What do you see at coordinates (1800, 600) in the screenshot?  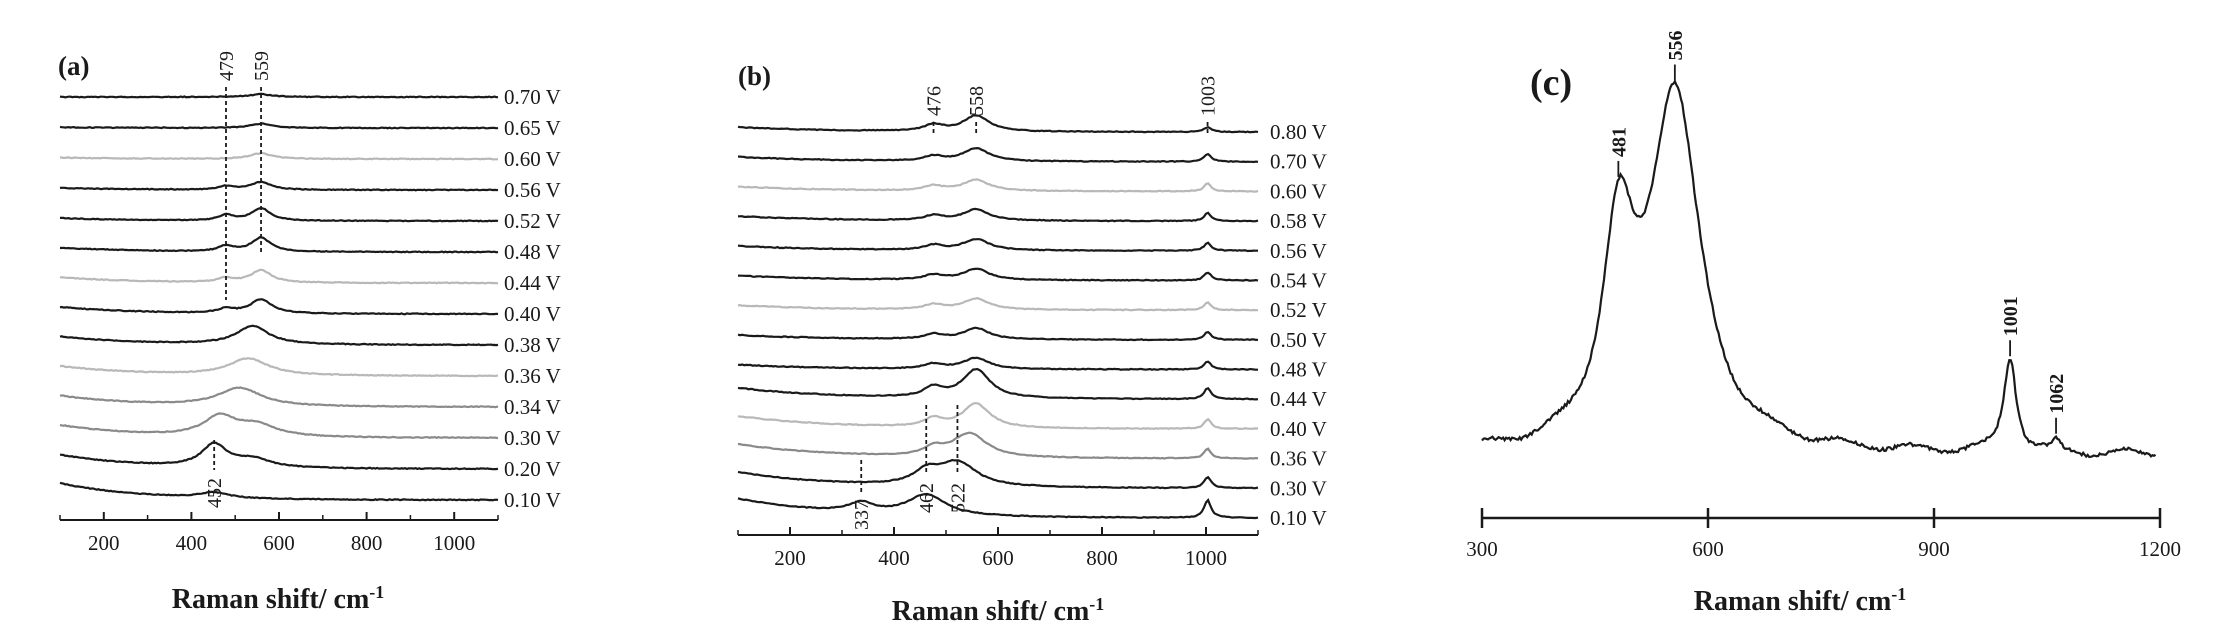 I see `x-axis-title-c: Raman shift/ cm-1` at bounding box center [1800, 600].